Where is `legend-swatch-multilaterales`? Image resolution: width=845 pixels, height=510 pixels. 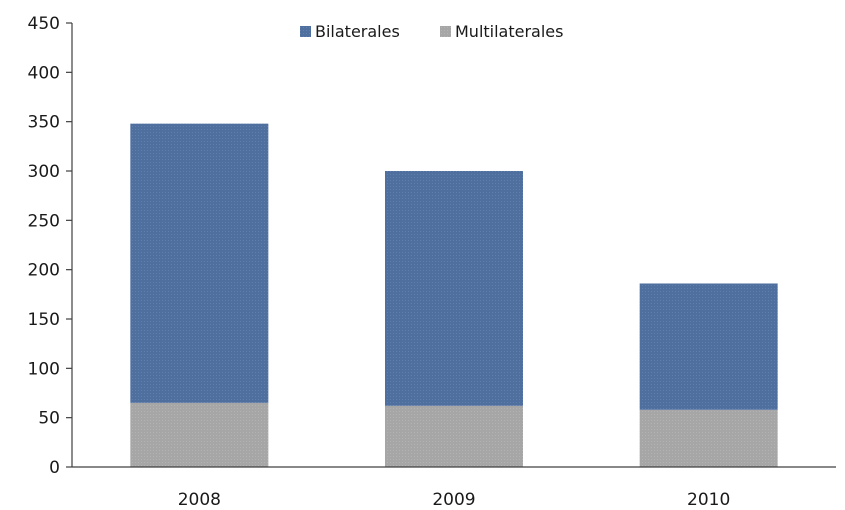 legend-swatch-multilaterales is located at coordinates (445, 31).